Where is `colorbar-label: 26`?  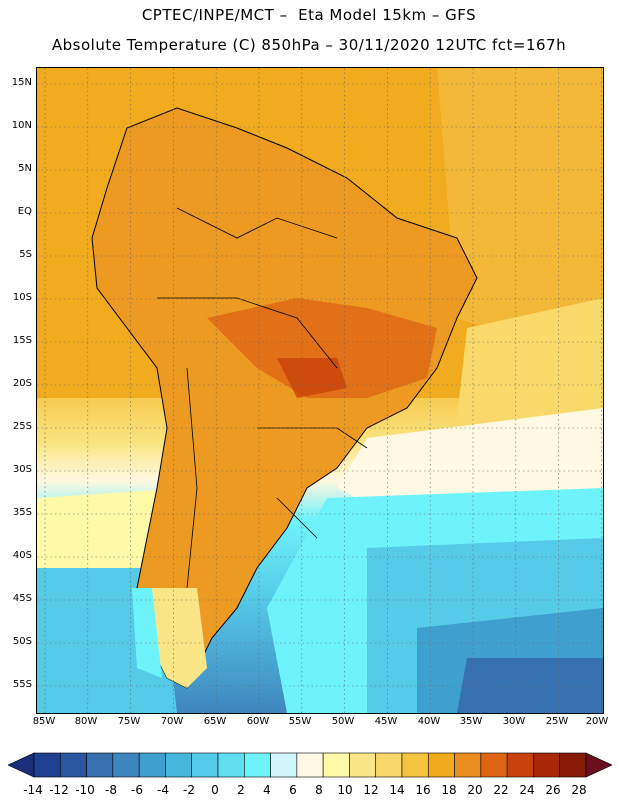
colorbar-label: 26 is located at coordinates (553, 790).